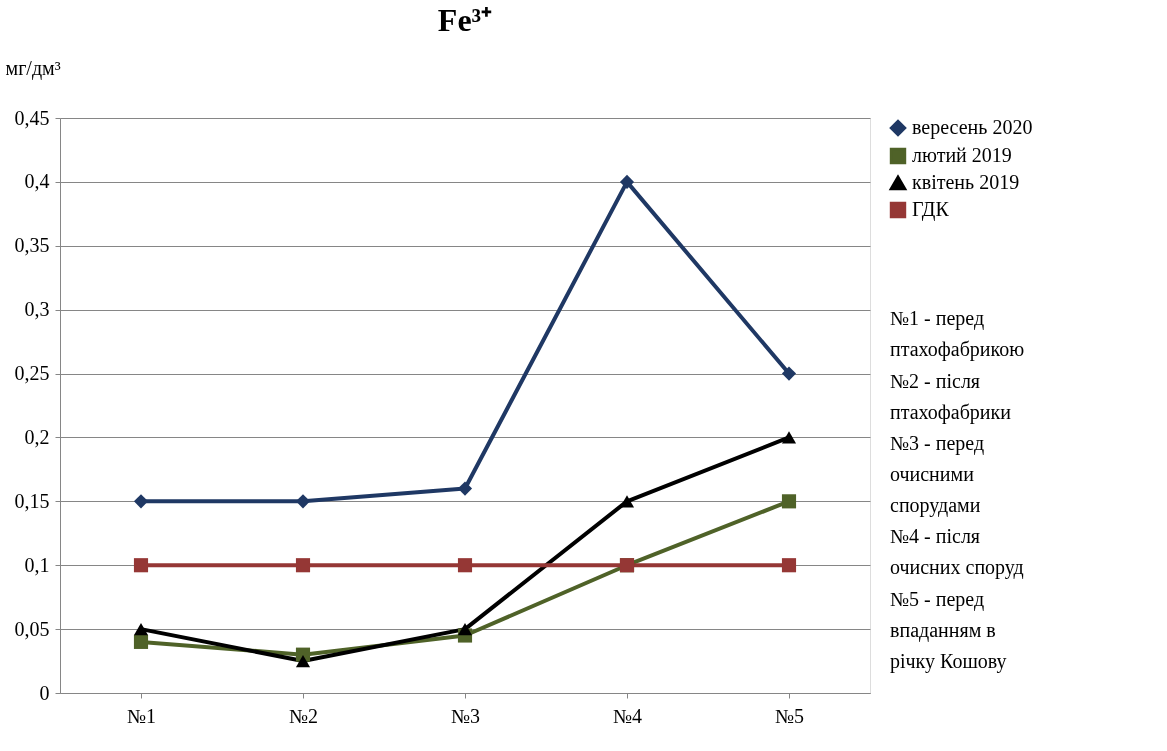 The height and width of the screenshot is (751, 1167). Describe the element at coordinates (465, 20) in the screenshot. I see `chart-title: Fe³⁺` at that location.